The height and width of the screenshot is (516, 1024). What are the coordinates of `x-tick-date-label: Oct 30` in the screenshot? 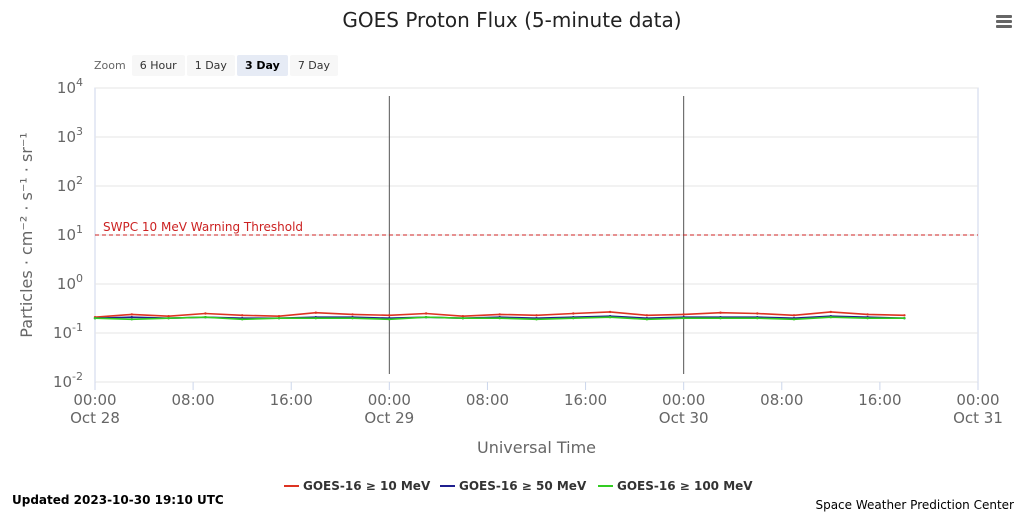 It's located at (684, 418).